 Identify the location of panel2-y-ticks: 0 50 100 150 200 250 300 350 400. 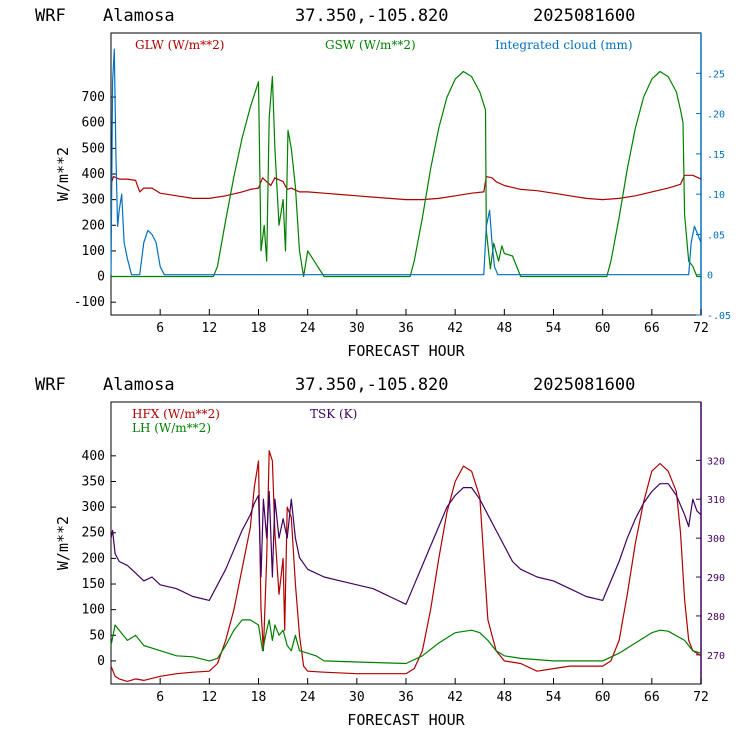
(99, 559).